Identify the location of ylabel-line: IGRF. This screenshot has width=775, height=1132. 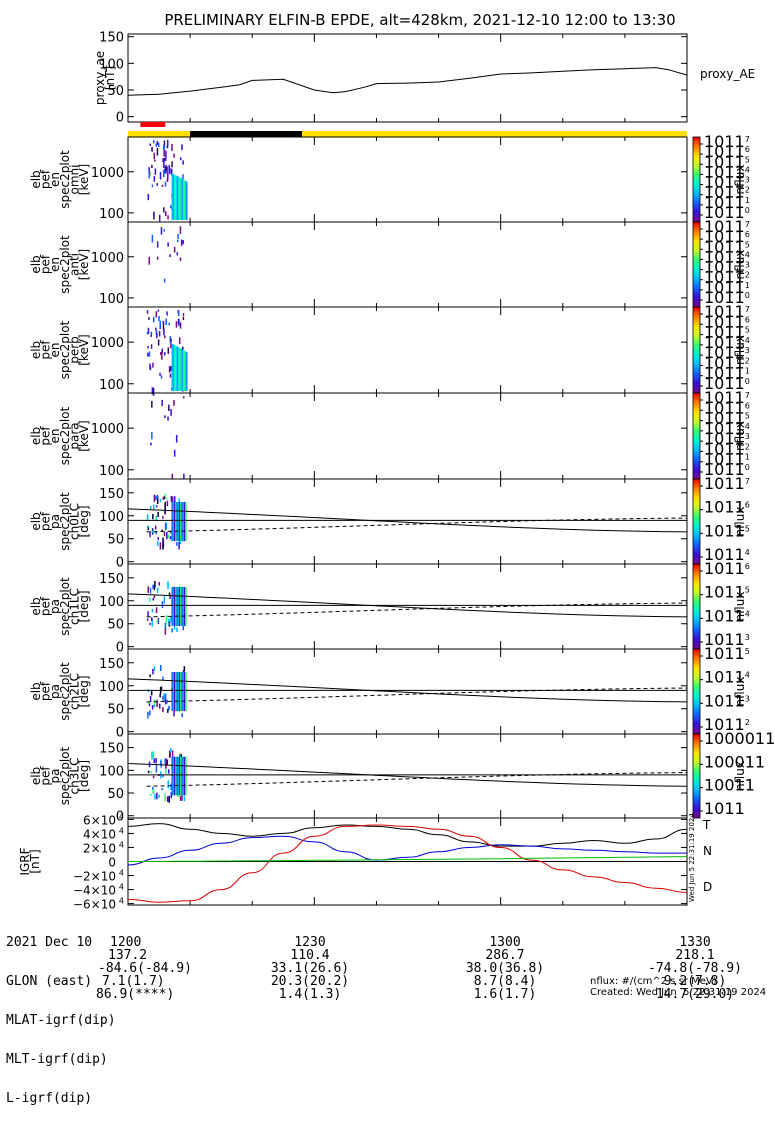
(25, 861).